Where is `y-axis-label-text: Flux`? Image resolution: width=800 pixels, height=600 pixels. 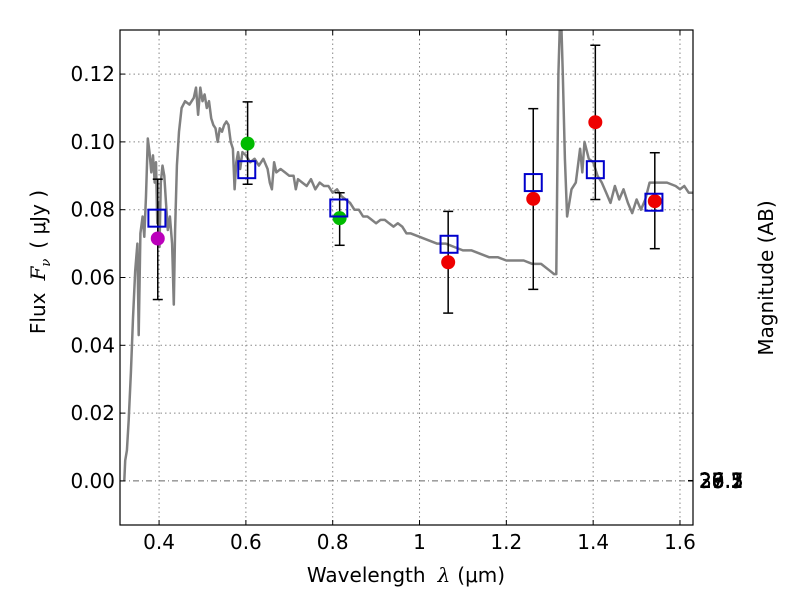 y-axis-label-text: Flux is located at coordinates (38, 313).